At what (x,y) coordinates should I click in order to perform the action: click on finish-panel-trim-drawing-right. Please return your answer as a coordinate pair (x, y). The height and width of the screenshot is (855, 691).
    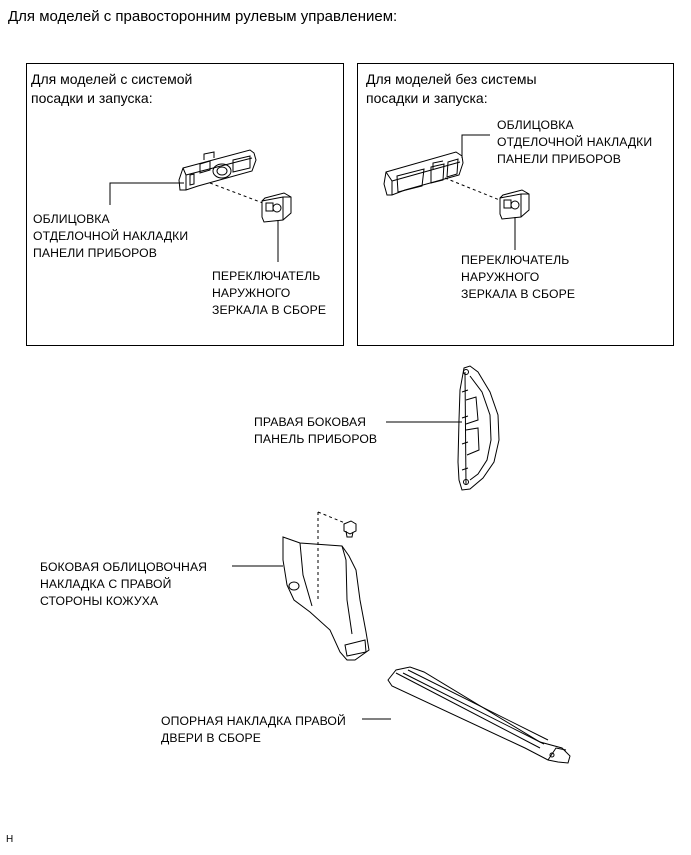
    Looking at the image, I should click on (423, 173).